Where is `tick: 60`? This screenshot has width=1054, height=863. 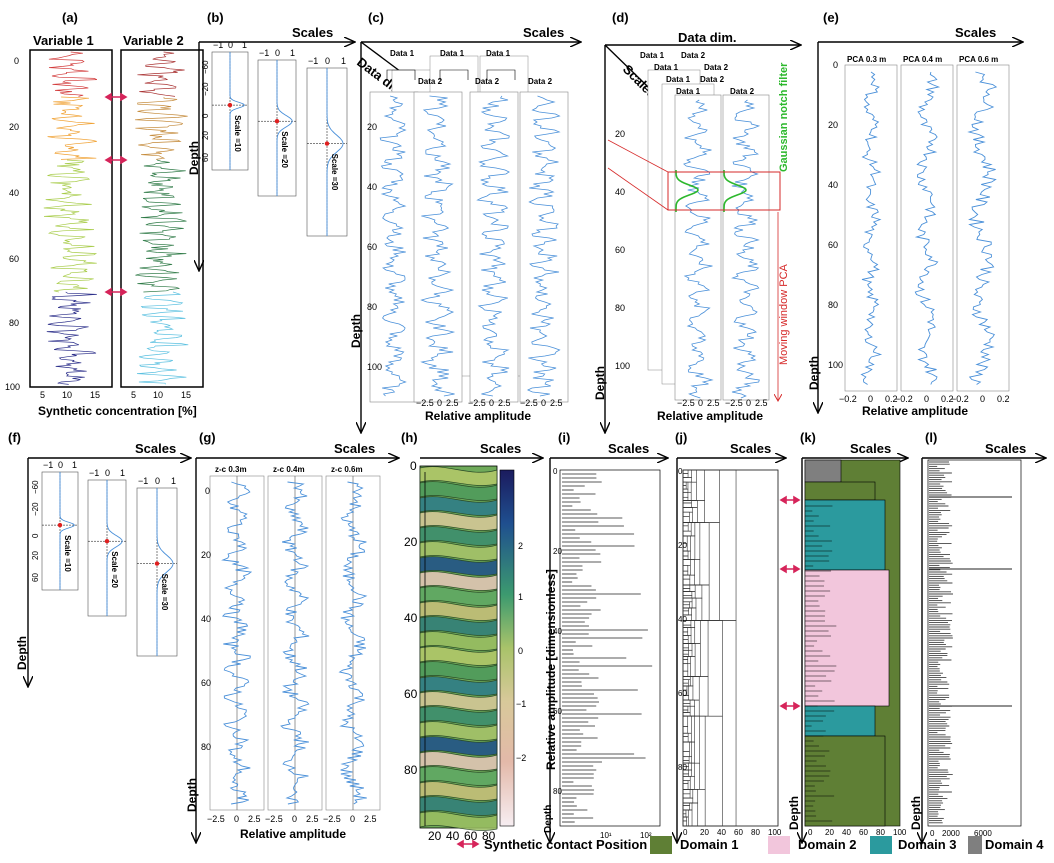 tick: 60 is located at coordinates (14, 259).